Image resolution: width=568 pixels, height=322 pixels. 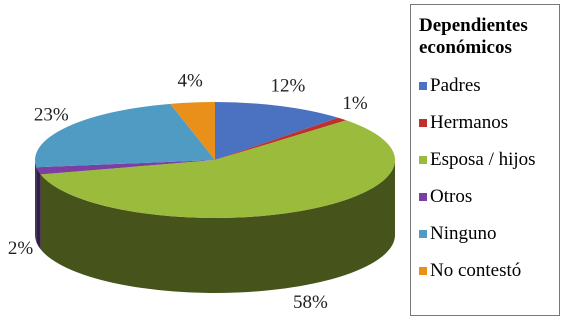 I want to click on legend-title: Dependientes económicos, so click(x=473, y=36).